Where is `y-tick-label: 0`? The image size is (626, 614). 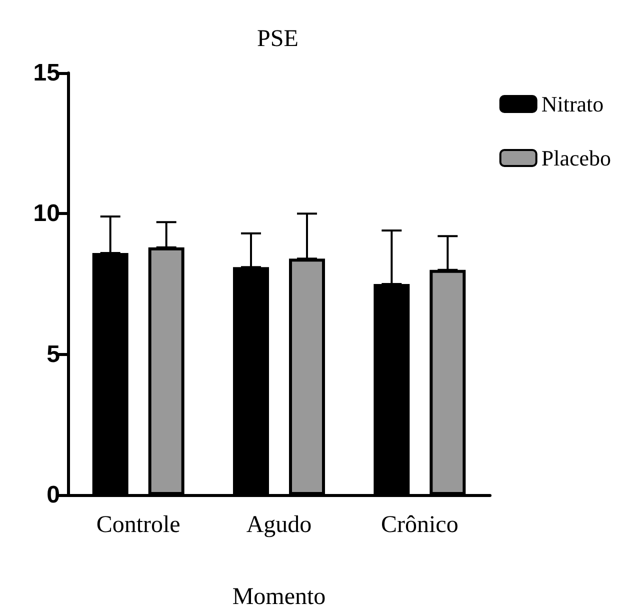
y-tick-label: 0 is located at coordinates (53, 495).